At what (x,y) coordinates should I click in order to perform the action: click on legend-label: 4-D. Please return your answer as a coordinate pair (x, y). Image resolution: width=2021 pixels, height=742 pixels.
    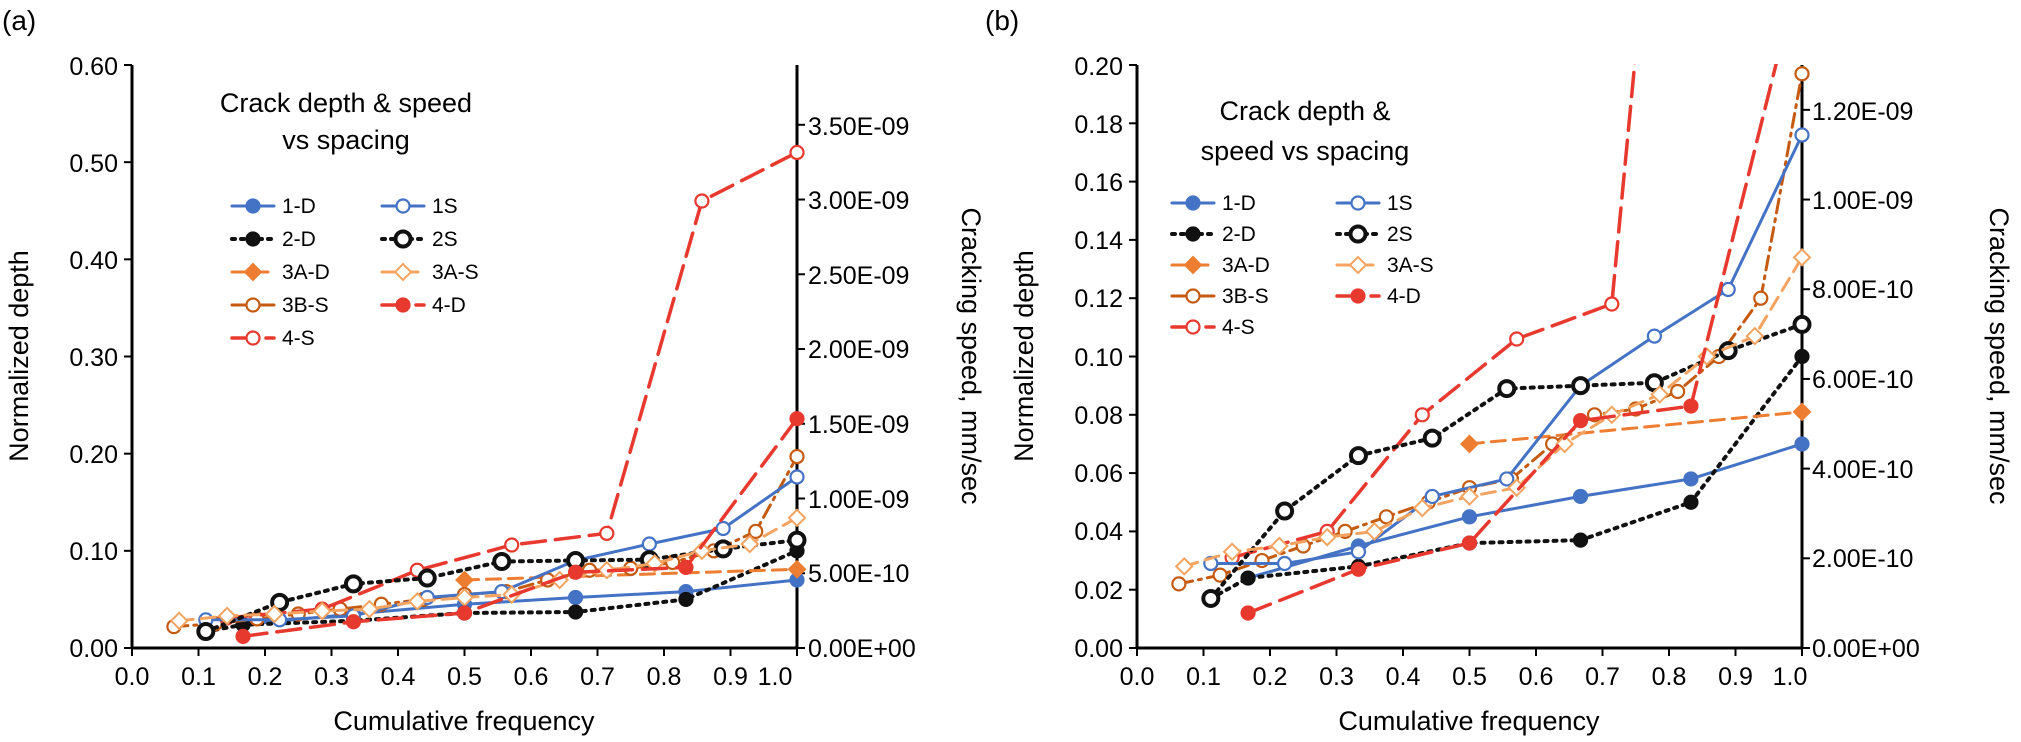
    Looking at the image, I should click on (449, 305).